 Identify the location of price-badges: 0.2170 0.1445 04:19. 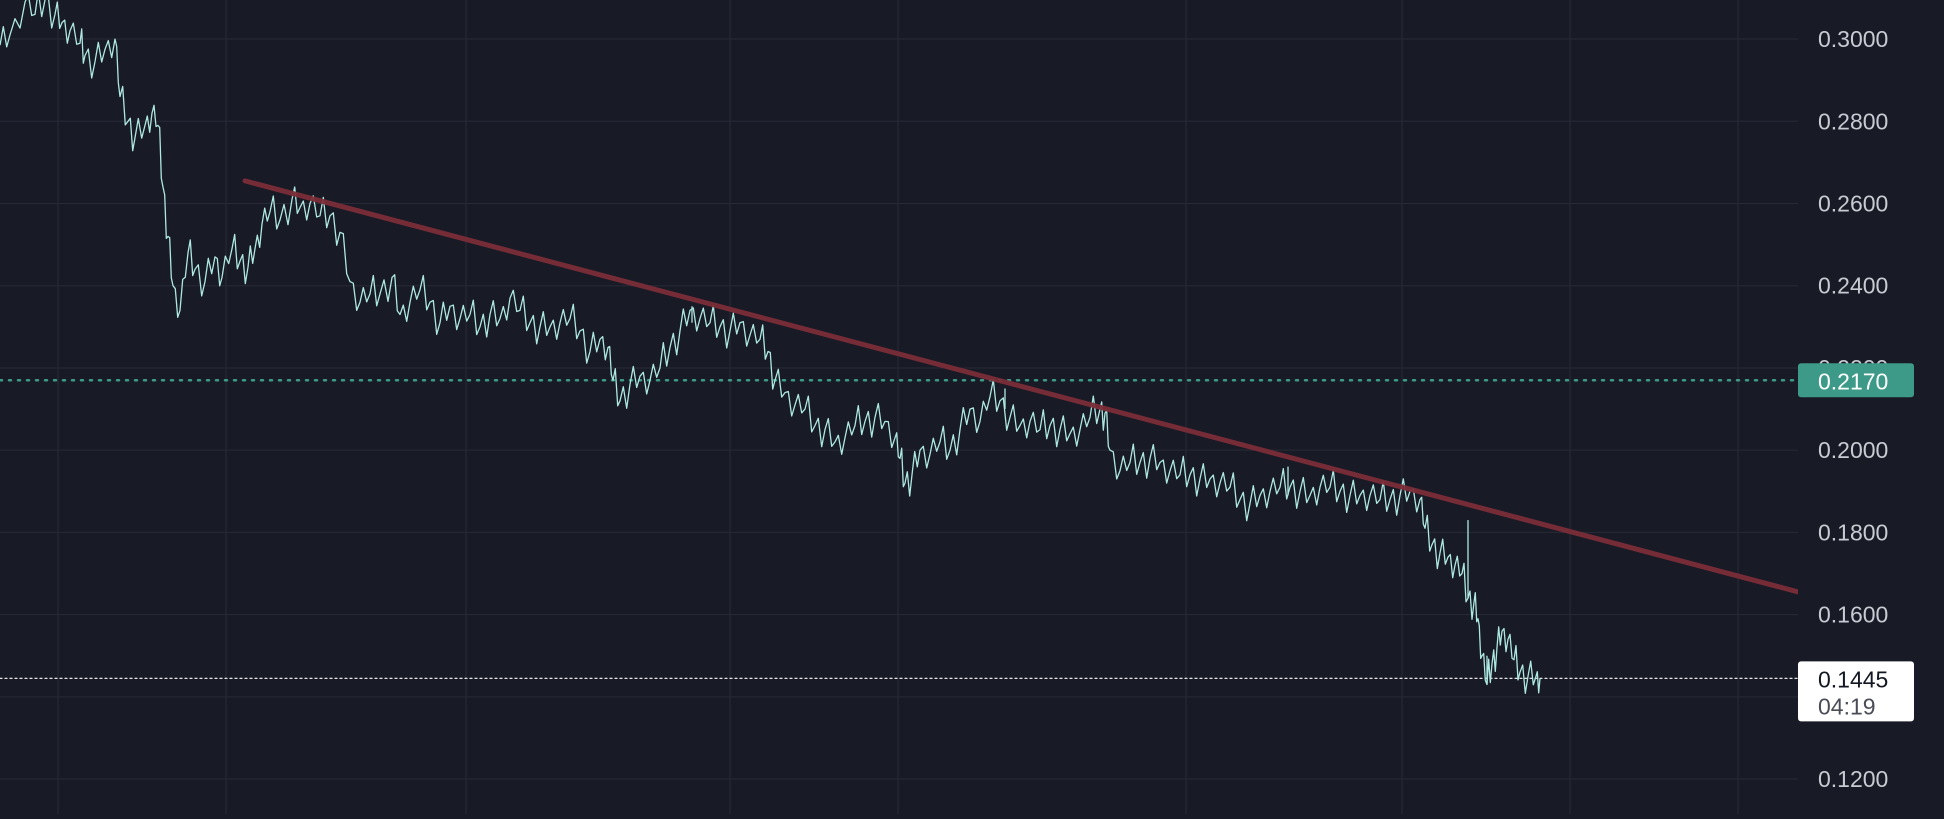
(1856, 542).